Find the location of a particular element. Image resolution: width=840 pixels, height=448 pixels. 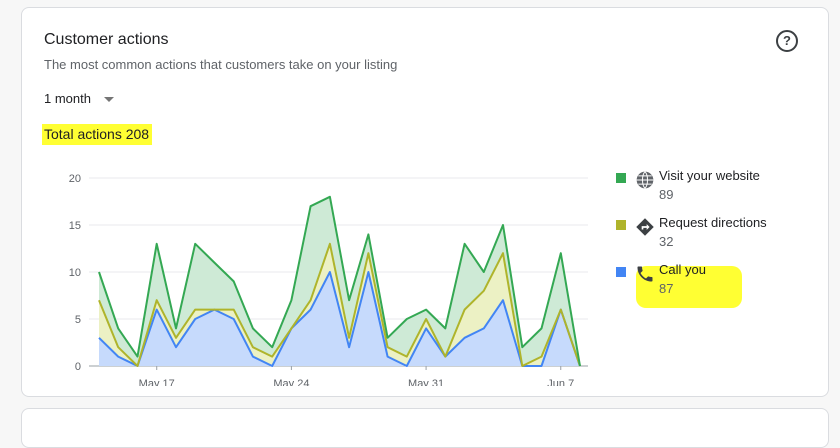

legend-item-website: Visit your website 89 is located at coordinates (716, 188).